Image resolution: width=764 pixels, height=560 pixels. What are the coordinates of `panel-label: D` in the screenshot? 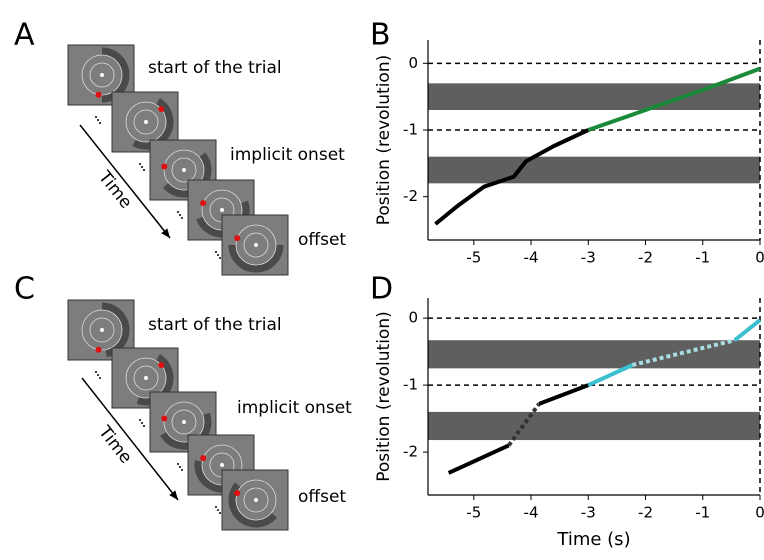 It's located at (381, 289).